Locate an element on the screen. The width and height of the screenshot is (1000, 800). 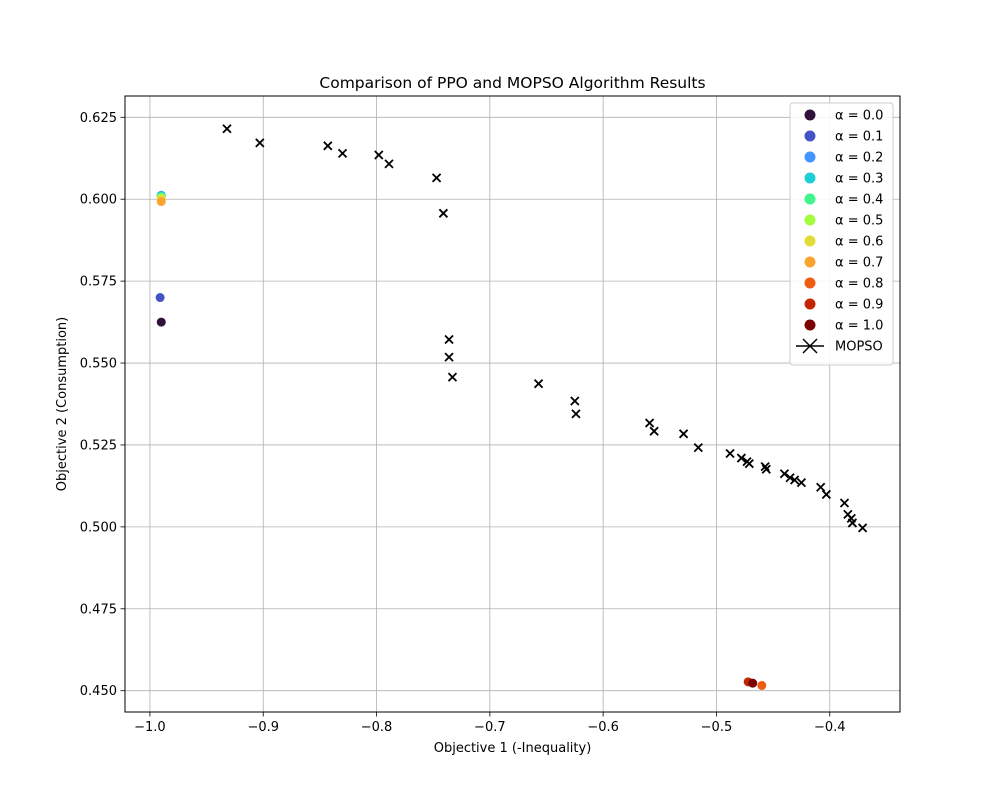
legend-label: α = 0.1 is located at coordinates (859, 137).